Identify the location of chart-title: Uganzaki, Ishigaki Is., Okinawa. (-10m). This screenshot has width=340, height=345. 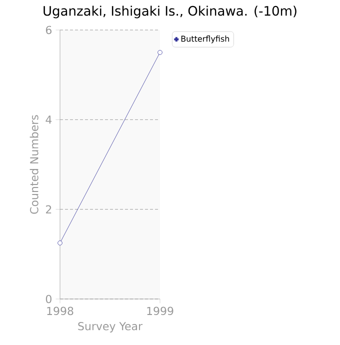
(170, 12).